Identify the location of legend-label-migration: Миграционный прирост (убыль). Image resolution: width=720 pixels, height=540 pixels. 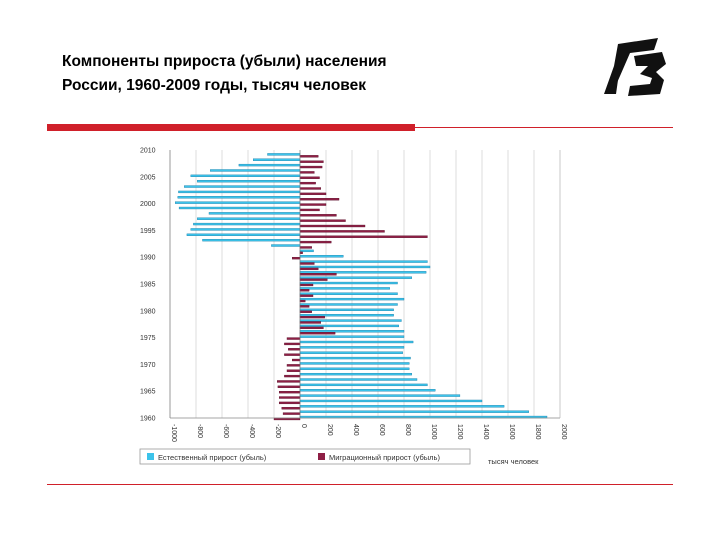
(384, 457).